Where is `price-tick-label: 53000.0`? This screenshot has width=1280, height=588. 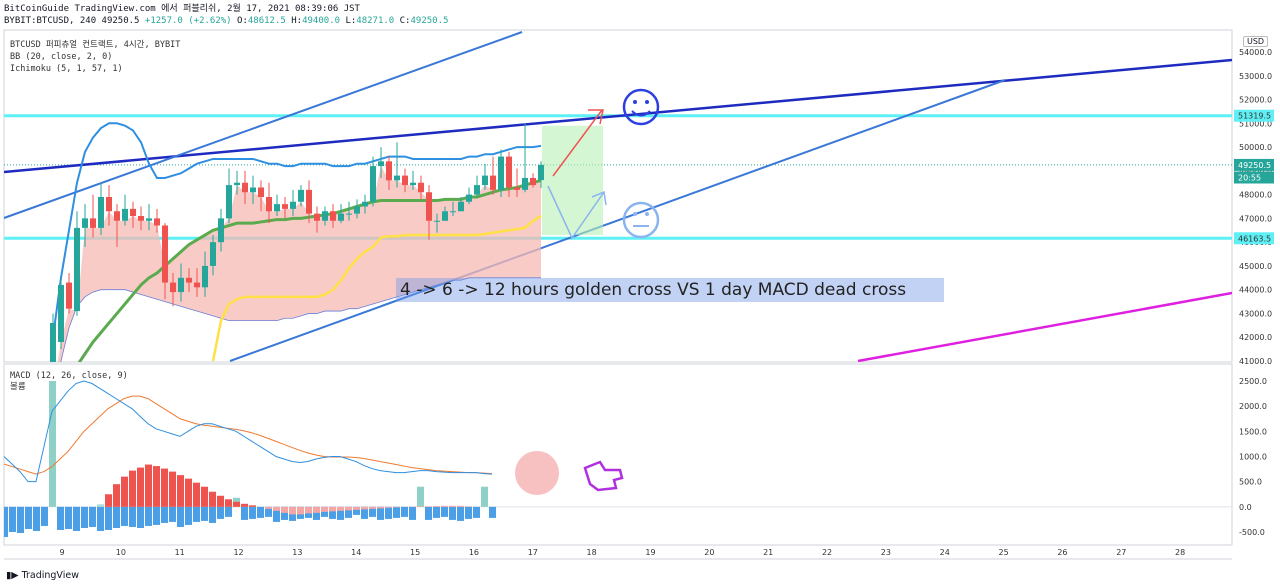
price-tick-label: 53000.0 is located at coordinates (1255, 76).